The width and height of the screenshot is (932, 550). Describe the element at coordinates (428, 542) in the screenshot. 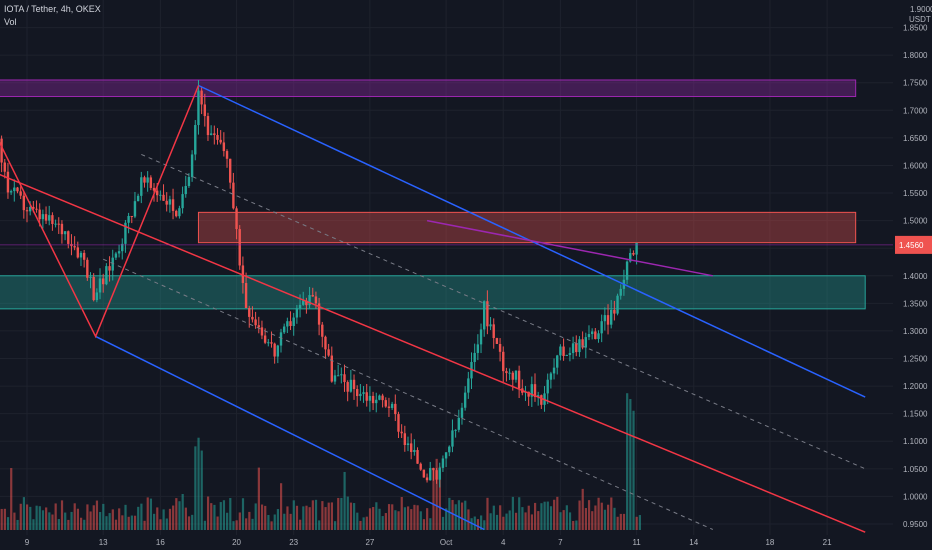

I see `time-axis: 9 13 16 20 23 27 Oct 4 7 11 14 18 21` at that location.